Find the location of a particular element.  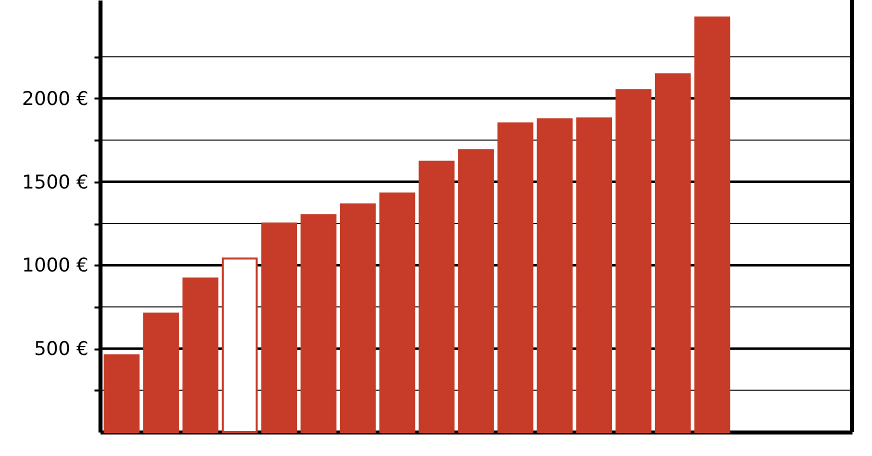

y-tick-label: 1500 € is located at coordinates (55, 182).